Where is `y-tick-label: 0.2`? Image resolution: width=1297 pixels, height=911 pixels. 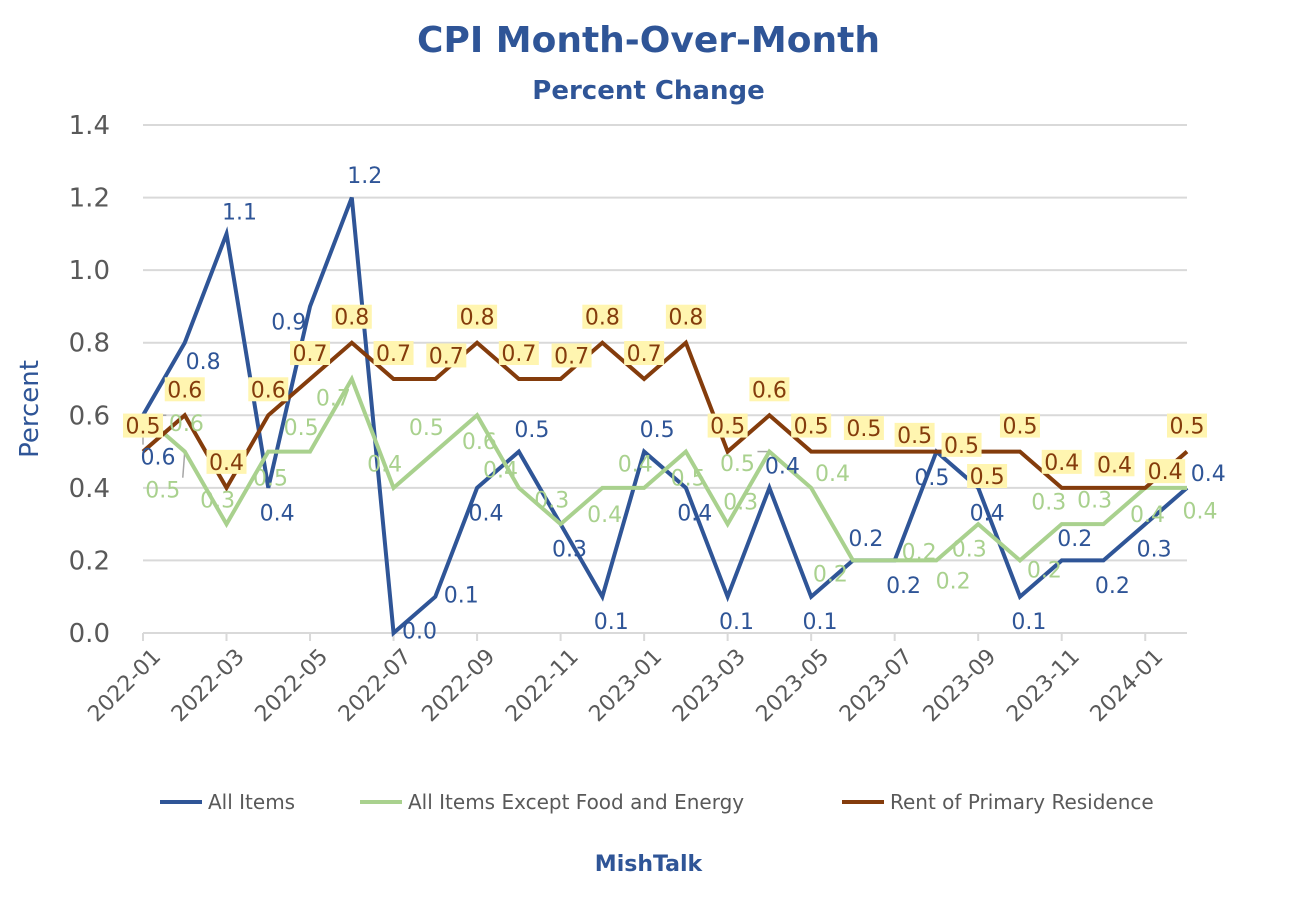
y-tick-label: 0.2 is located at coordinates (89, 561).